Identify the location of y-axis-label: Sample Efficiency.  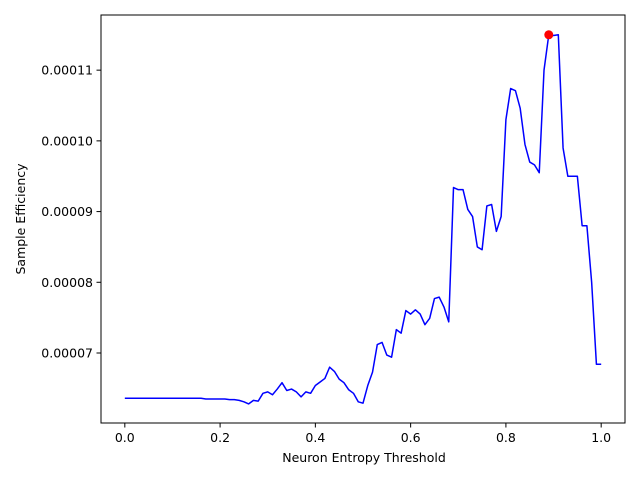
(20, 219).